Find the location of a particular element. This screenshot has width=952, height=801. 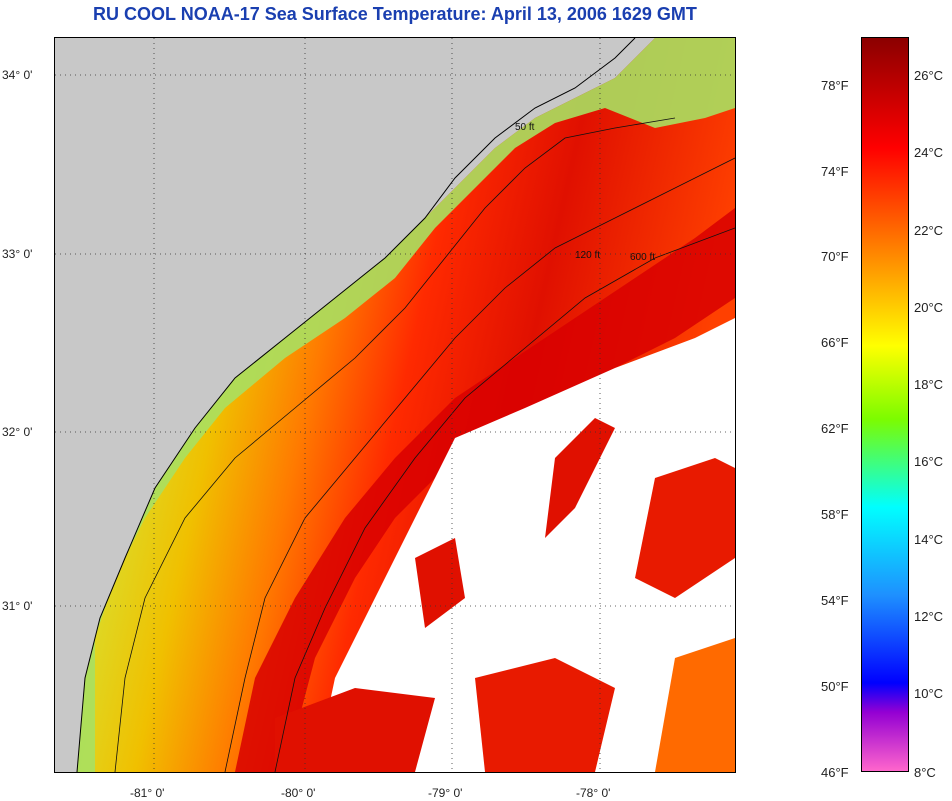

cbar-f-46: 46°F is located at coordinates (835, 772).